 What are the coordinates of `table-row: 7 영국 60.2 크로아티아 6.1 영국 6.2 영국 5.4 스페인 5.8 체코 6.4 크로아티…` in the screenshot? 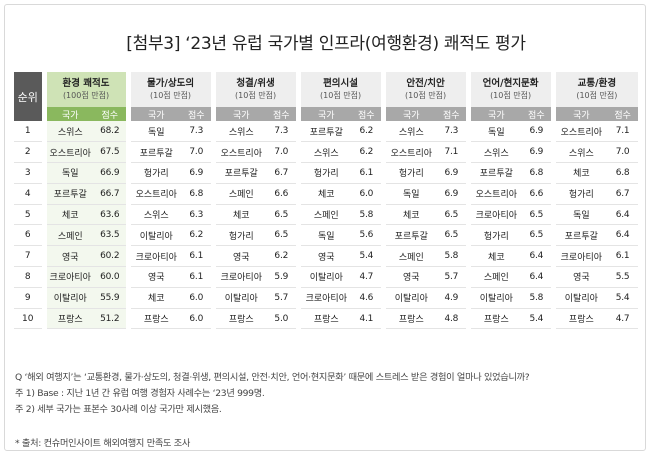 It's located at (326, 256).